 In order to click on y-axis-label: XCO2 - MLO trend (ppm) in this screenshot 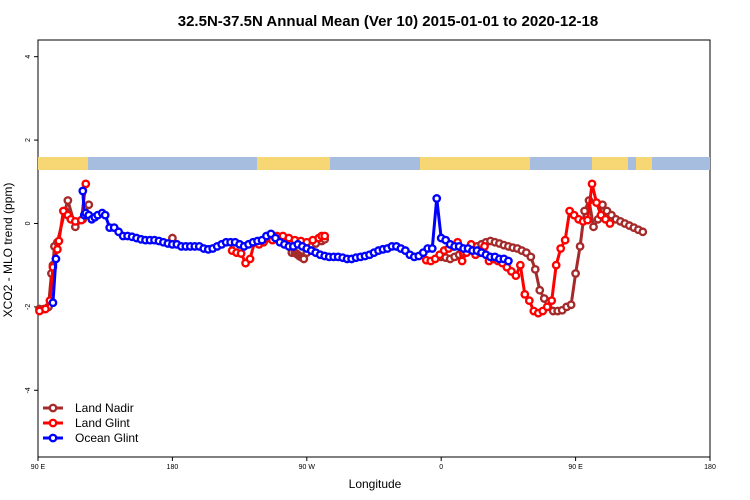, I will do `click(8, 250)`.